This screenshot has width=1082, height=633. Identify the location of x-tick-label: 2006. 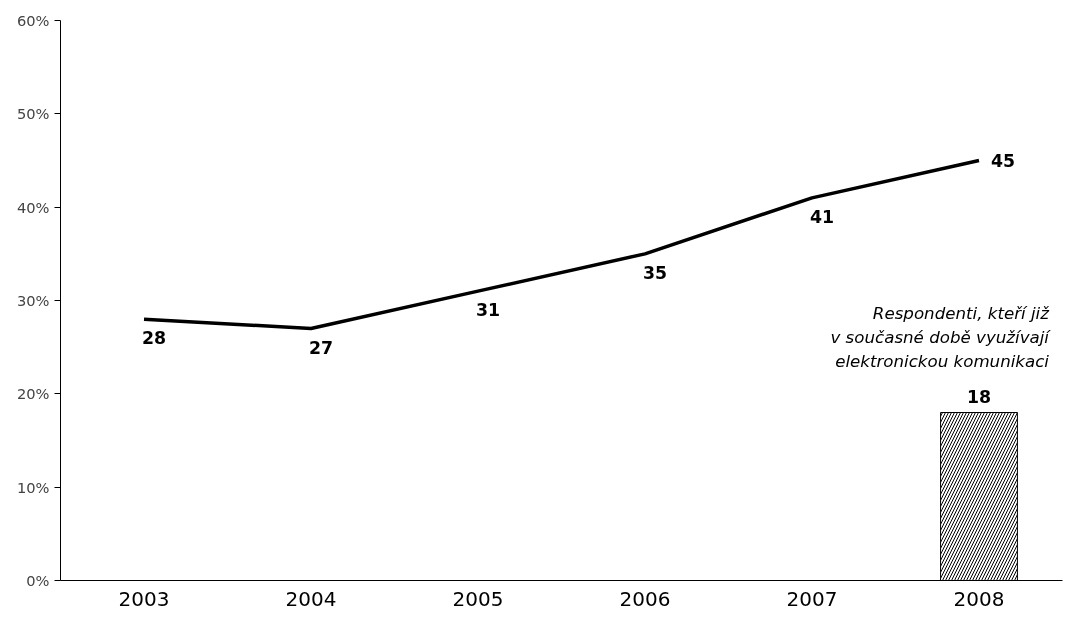
(645, 598).